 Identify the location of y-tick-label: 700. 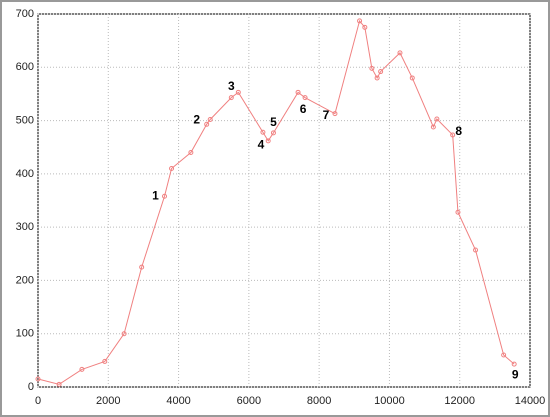
(25, 14).